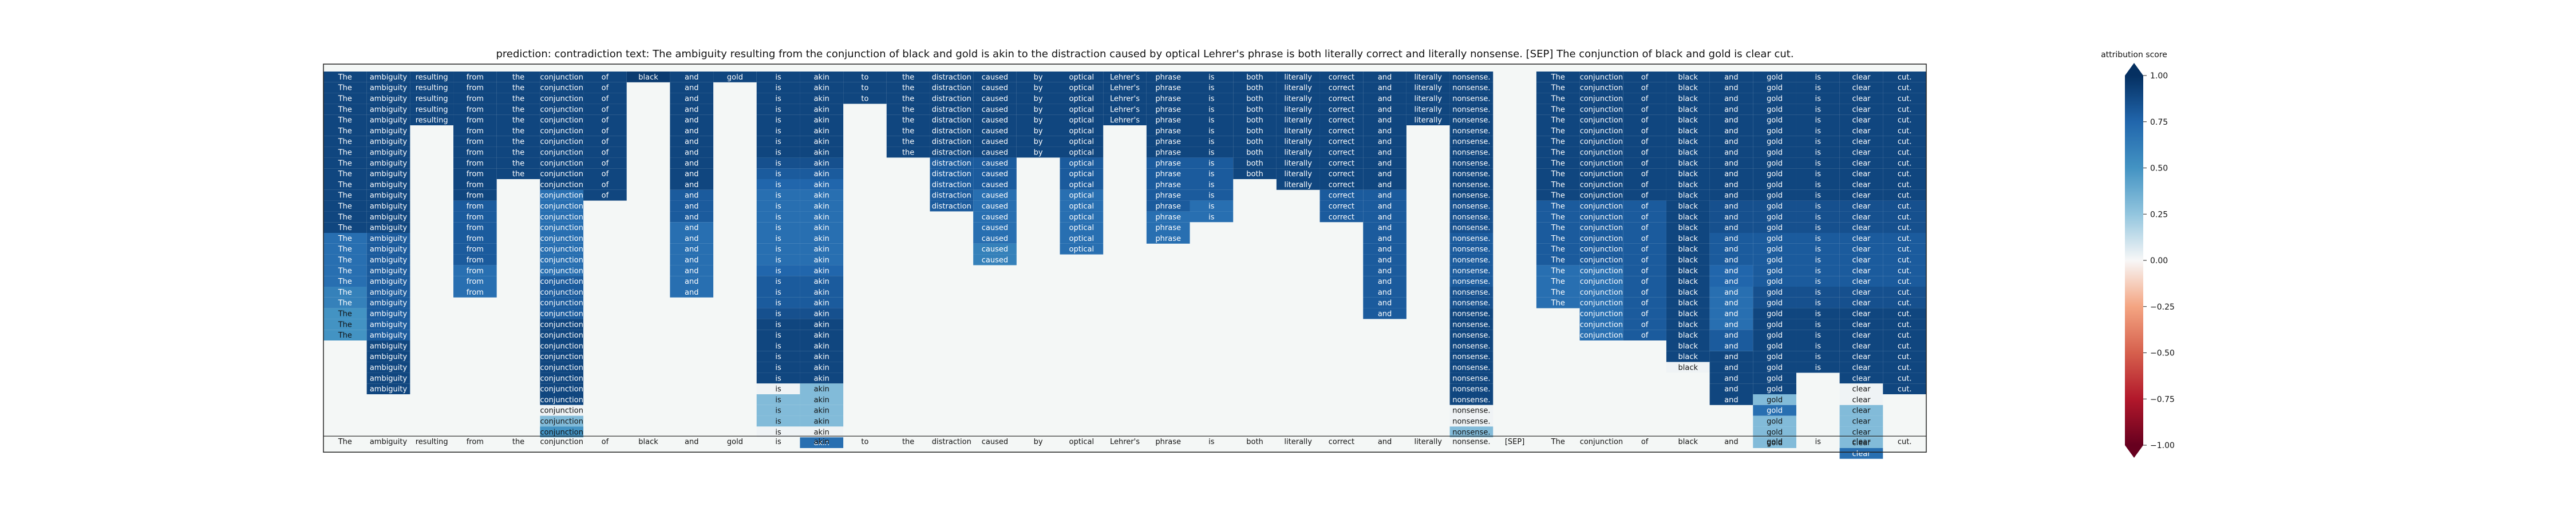 This screenshot has width=2576, height=515. Describe the element at coordinates (1298, 442) in the screenshot. I see `x-tick-label: literally` at that location.